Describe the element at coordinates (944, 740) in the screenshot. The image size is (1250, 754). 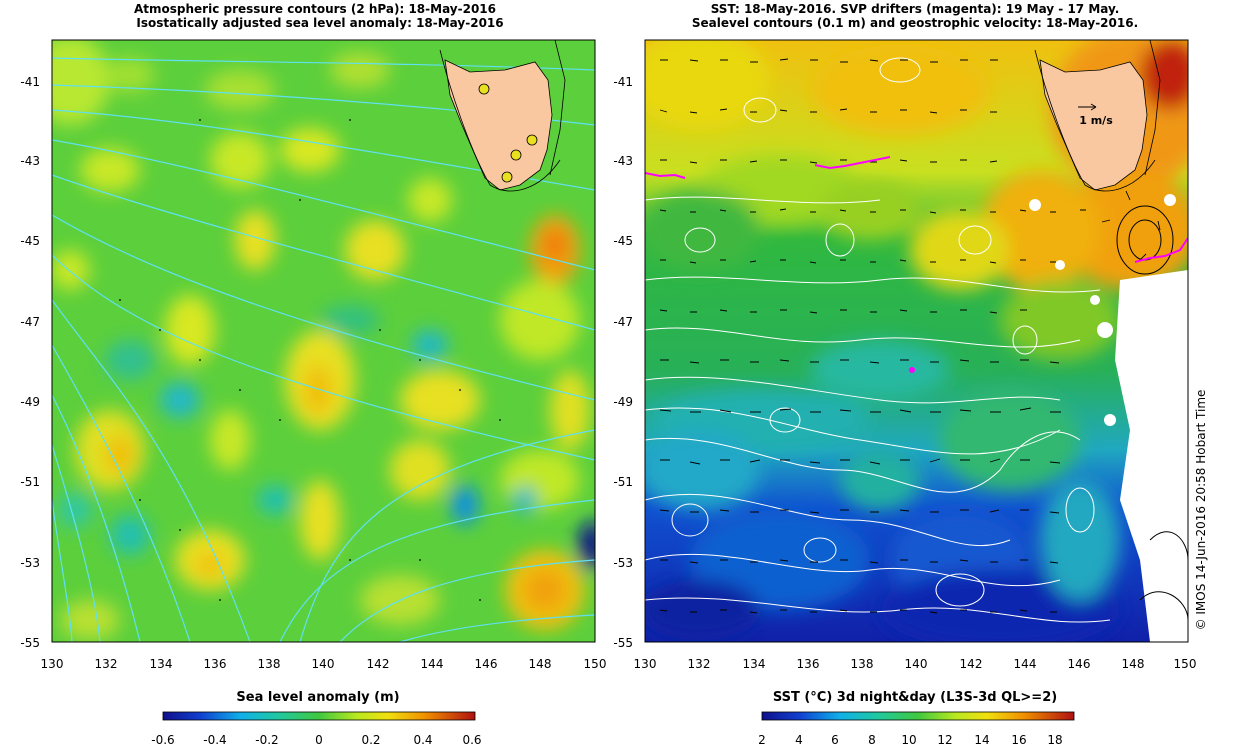
I see `sst-colorbar-tick: 12` at that location.